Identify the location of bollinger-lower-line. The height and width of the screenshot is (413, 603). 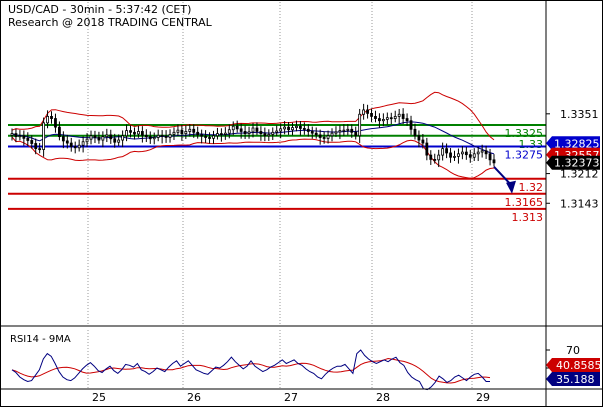
(253, 157).